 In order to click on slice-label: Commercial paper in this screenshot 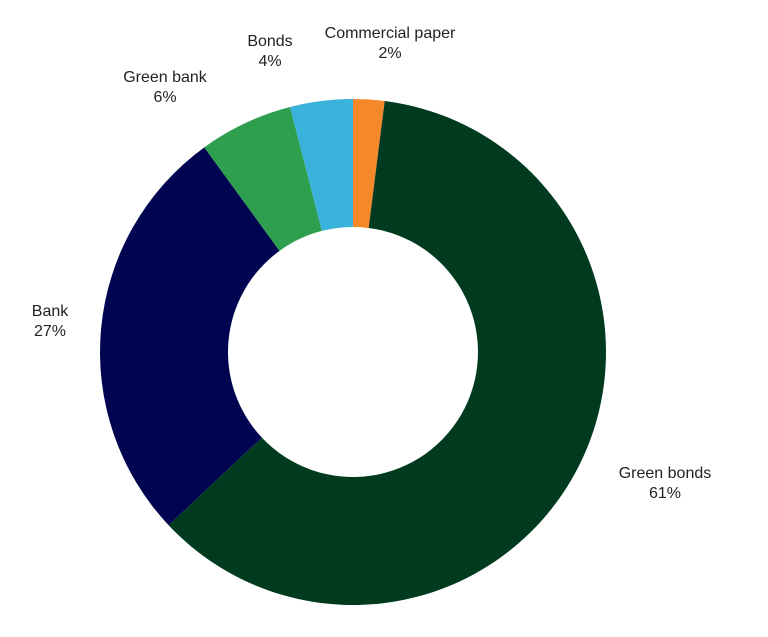, I will do `click(390, 33)`.